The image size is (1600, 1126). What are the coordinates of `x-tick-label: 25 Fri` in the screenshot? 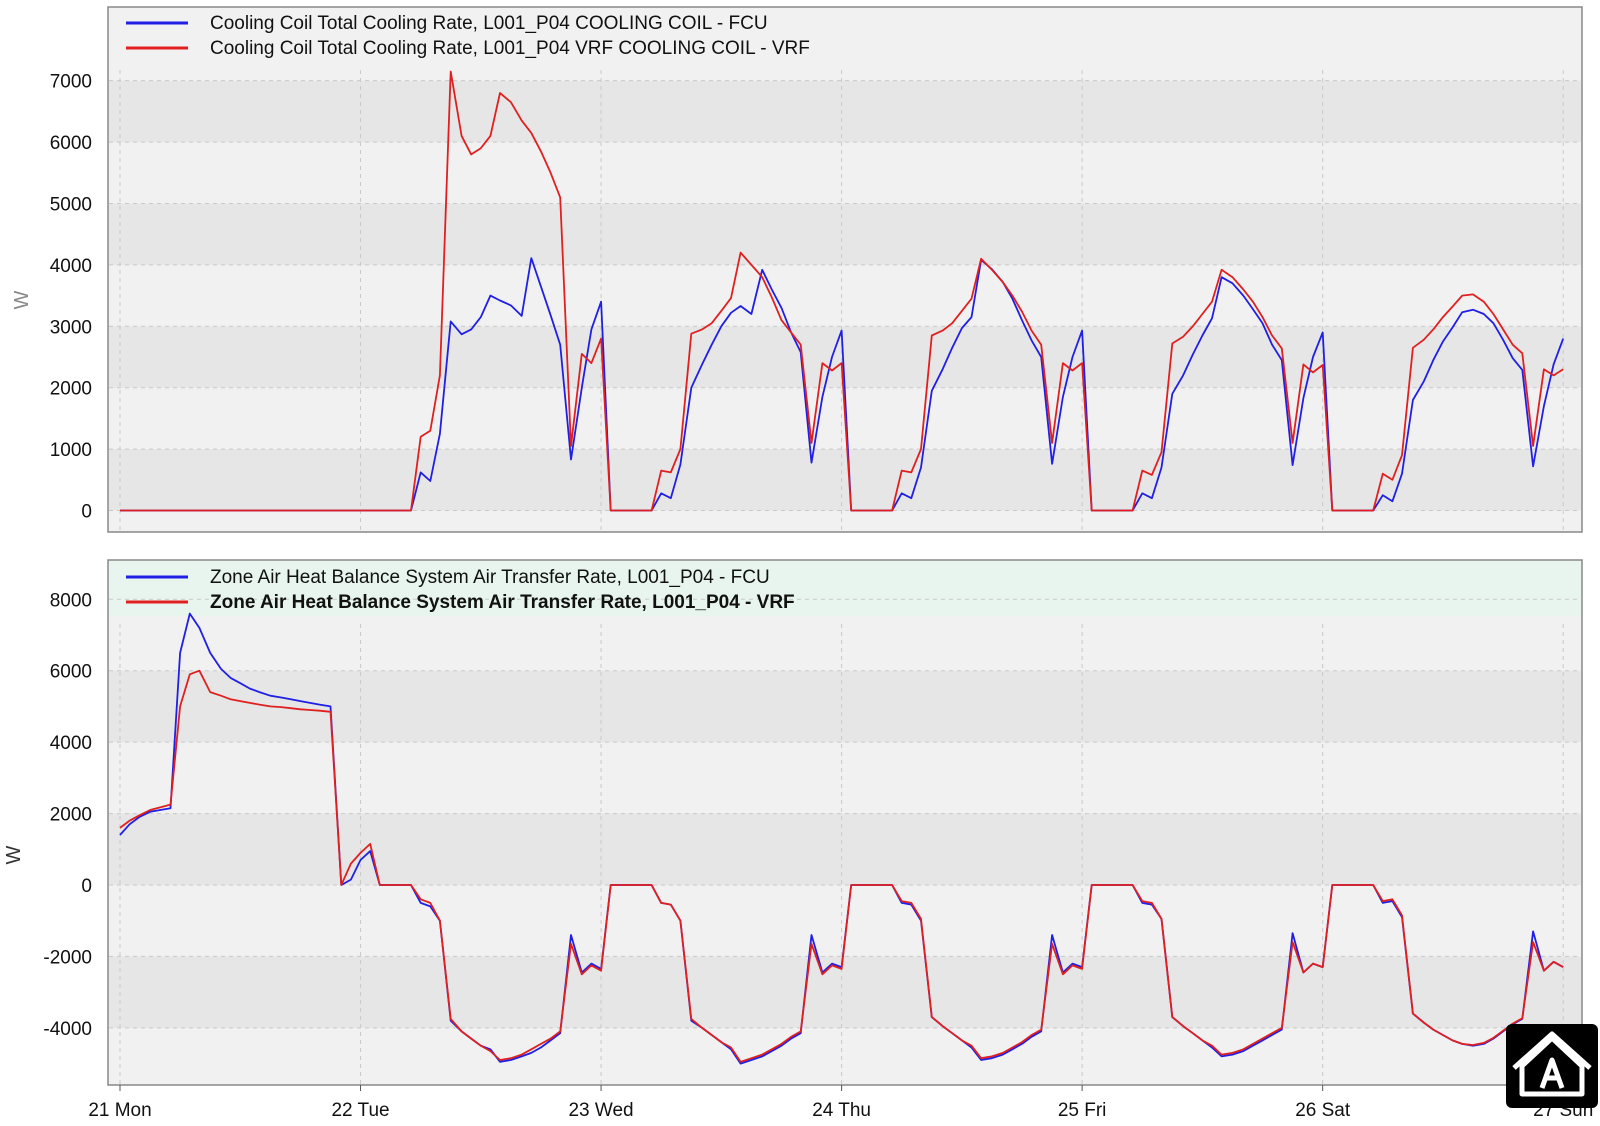 It's located at (1082, 1110).